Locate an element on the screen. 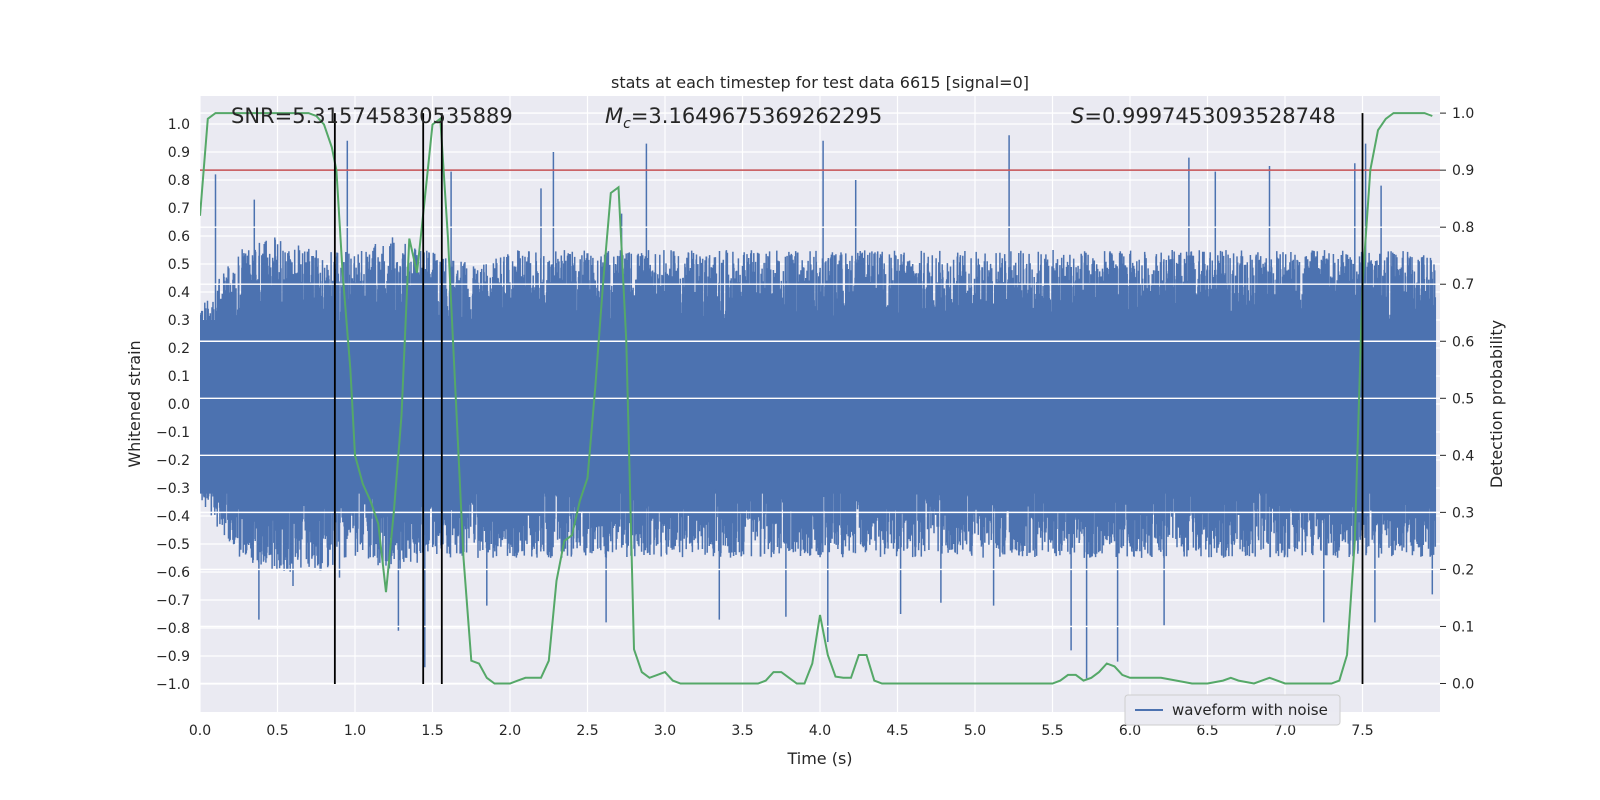 The height and width of the screenshot is (800, 1600). s-symbol: S is located at coordinates (1077, 116).